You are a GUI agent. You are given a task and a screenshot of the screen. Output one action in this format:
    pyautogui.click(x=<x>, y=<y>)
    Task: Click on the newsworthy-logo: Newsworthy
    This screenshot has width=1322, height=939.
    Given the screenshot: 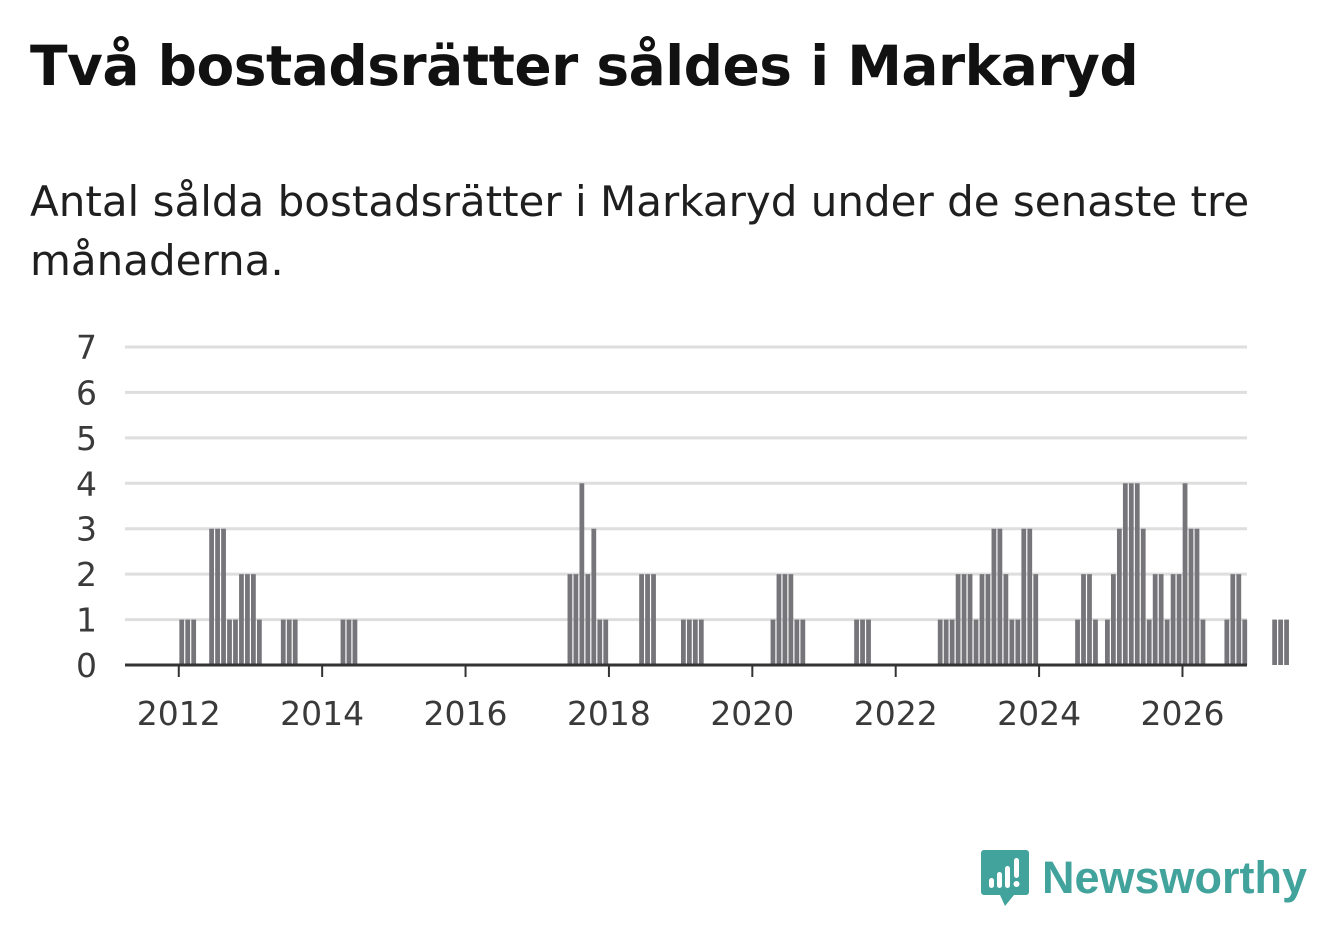 What is the action you would take?
    pyautogui.click(x=1143, y=878)
    